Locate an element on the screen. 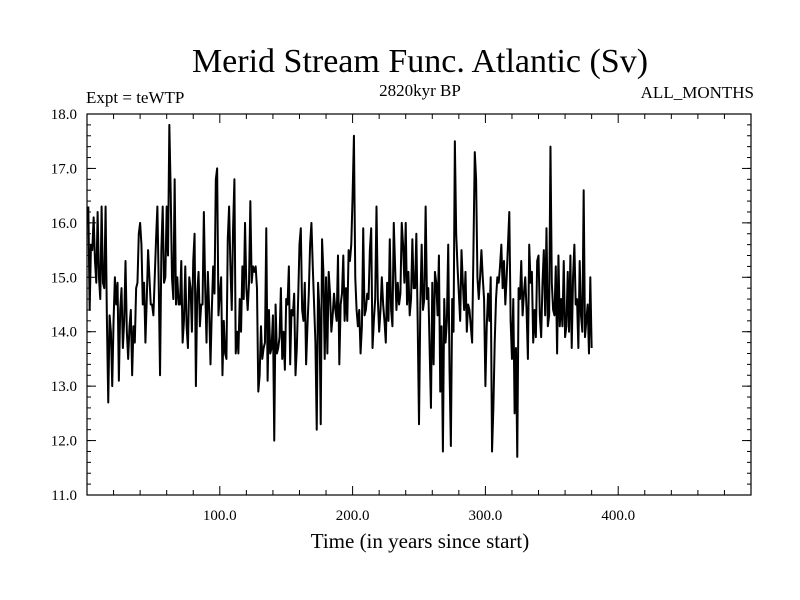 The width and height of the screenshot is (800, 600). x-tick-label: 300.0 is located at coordinates (486, 516).